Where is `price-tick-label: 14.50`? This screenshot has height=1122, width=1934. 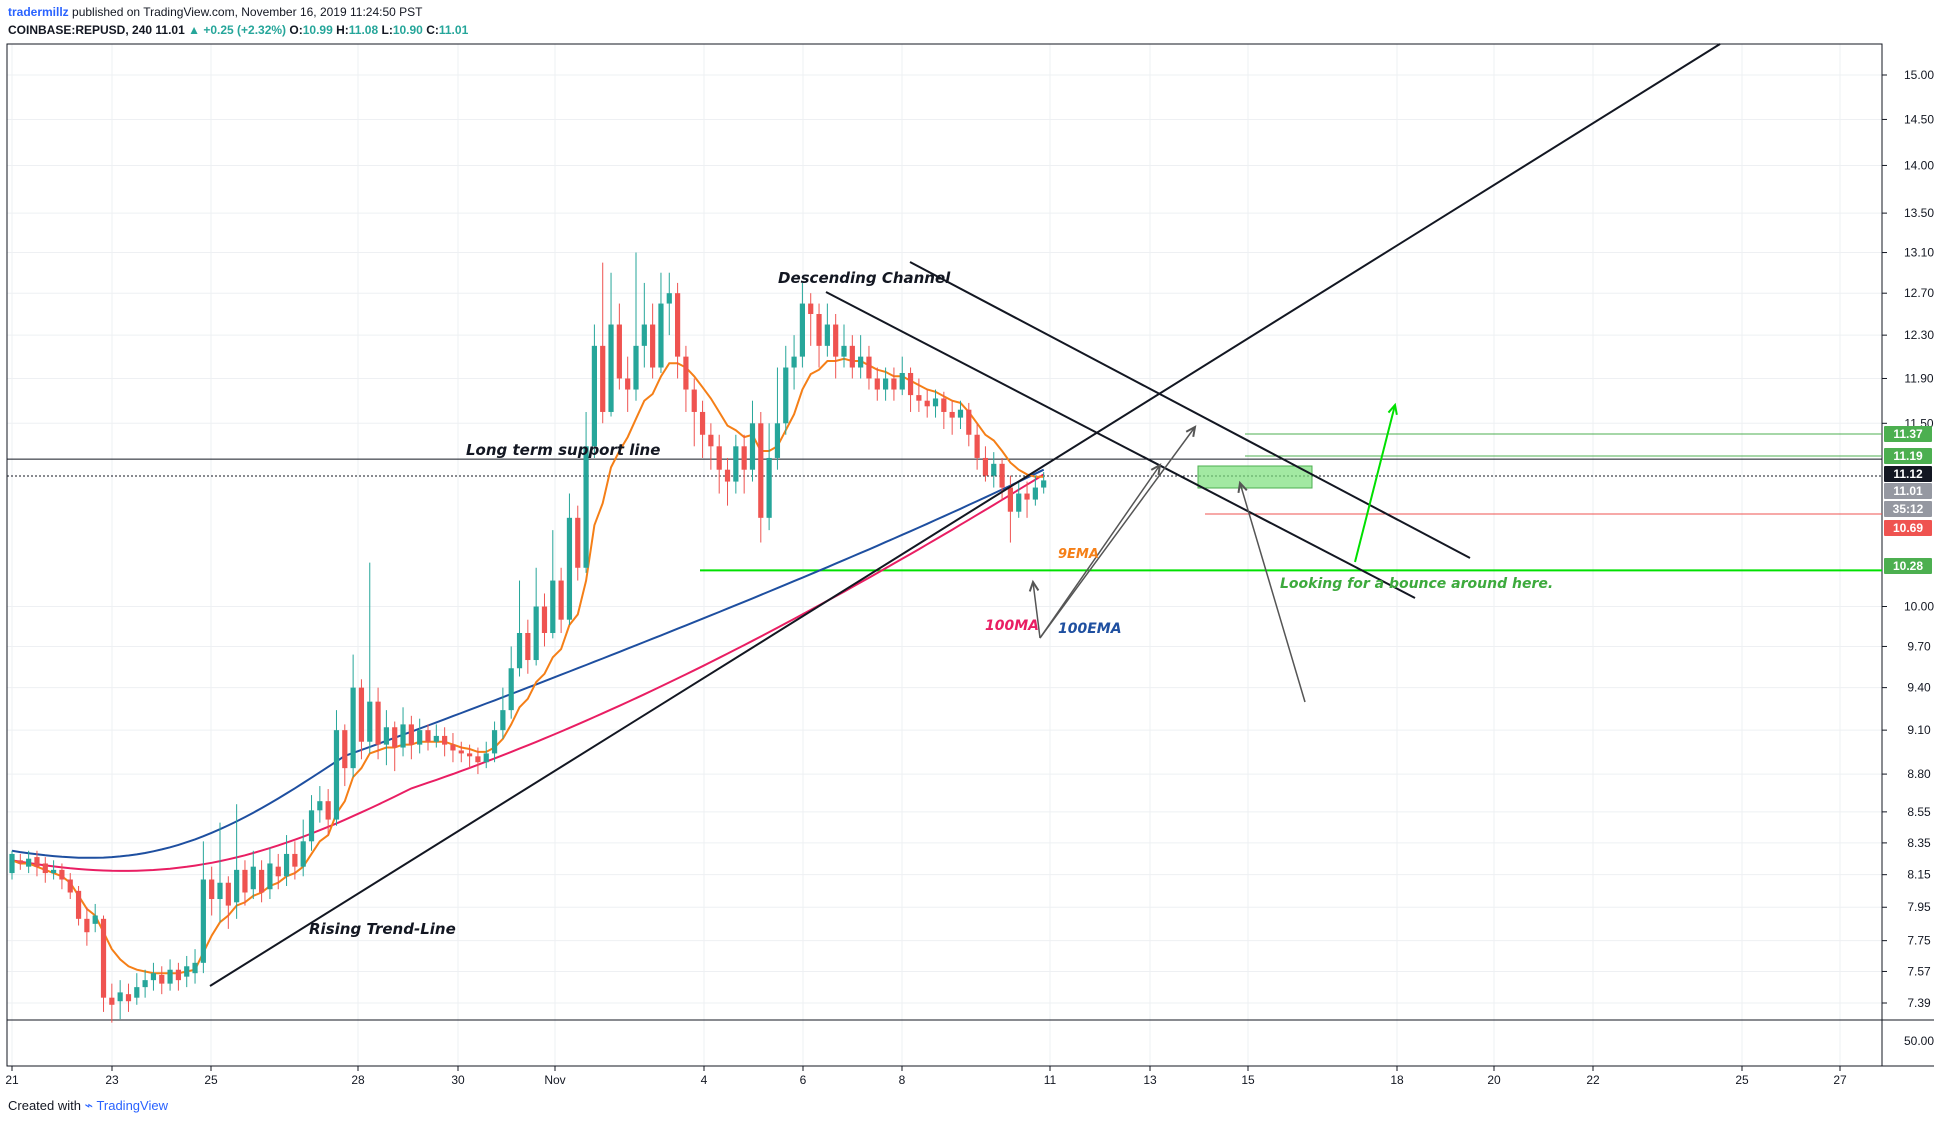
price-tick-label: 14.50 is located at coordinates (1919, 119).